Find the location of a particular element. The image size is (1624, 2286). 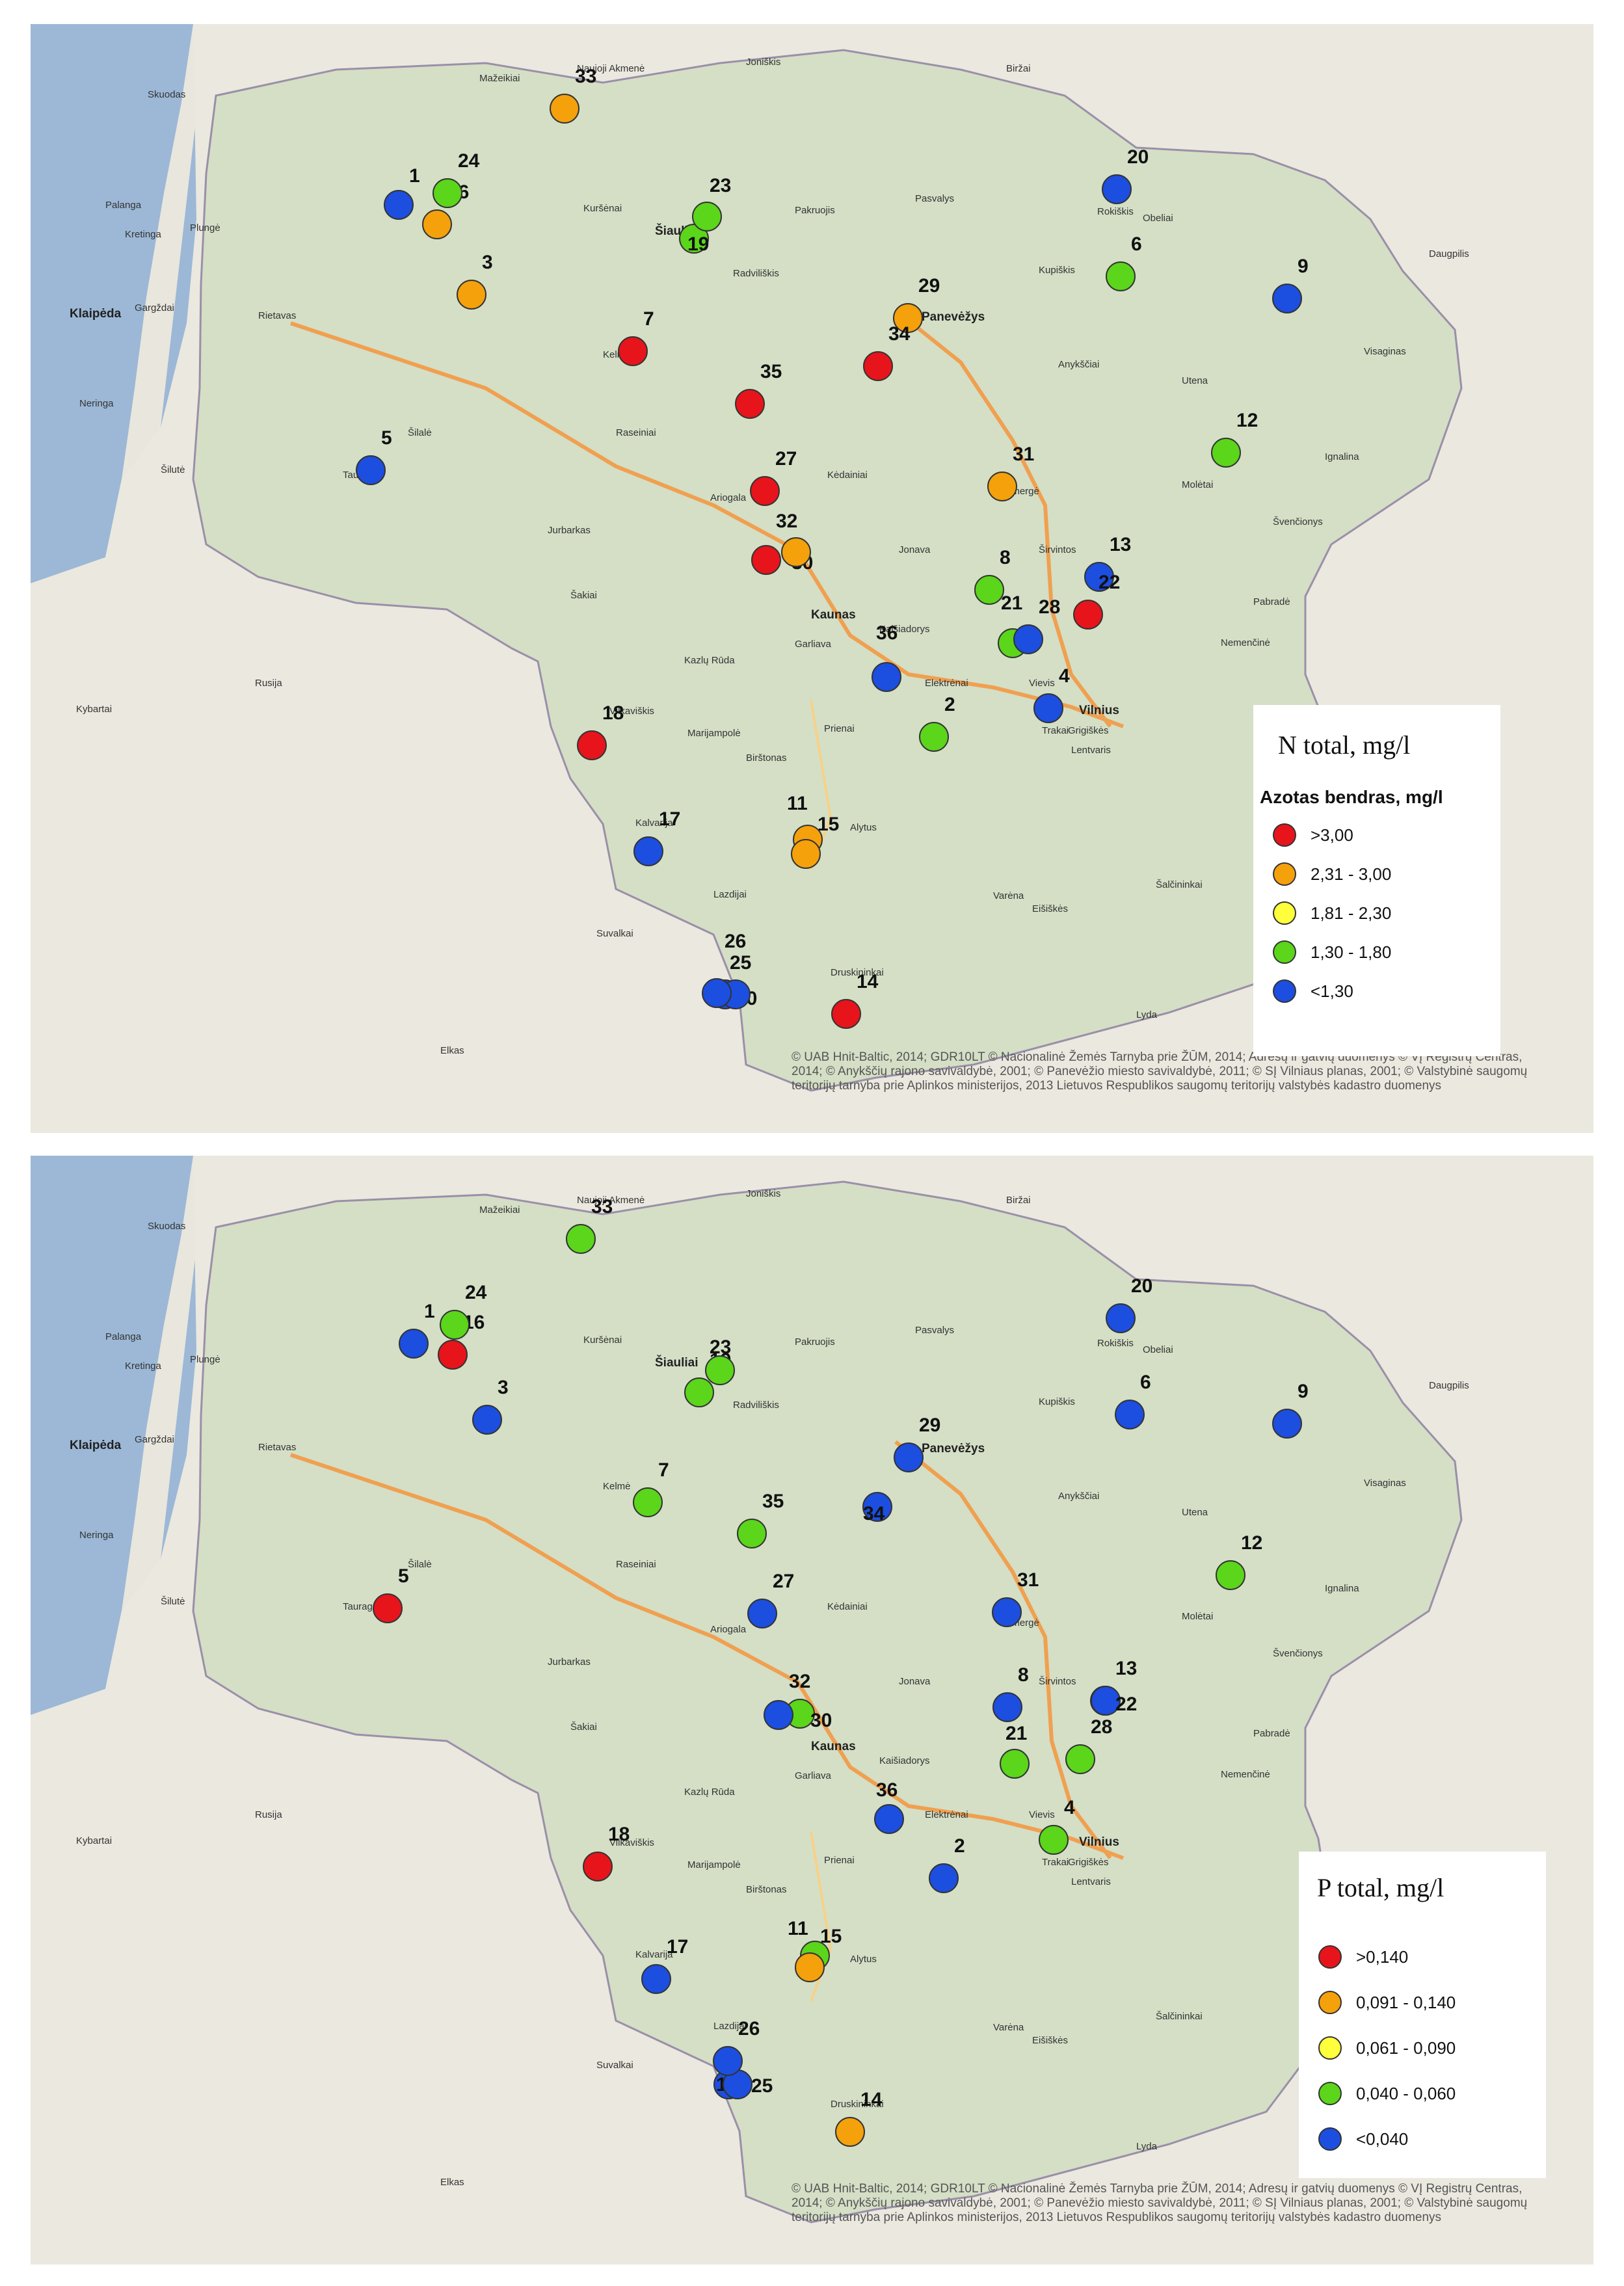

place-label: Rusija is located at coordinates (268, 1814).